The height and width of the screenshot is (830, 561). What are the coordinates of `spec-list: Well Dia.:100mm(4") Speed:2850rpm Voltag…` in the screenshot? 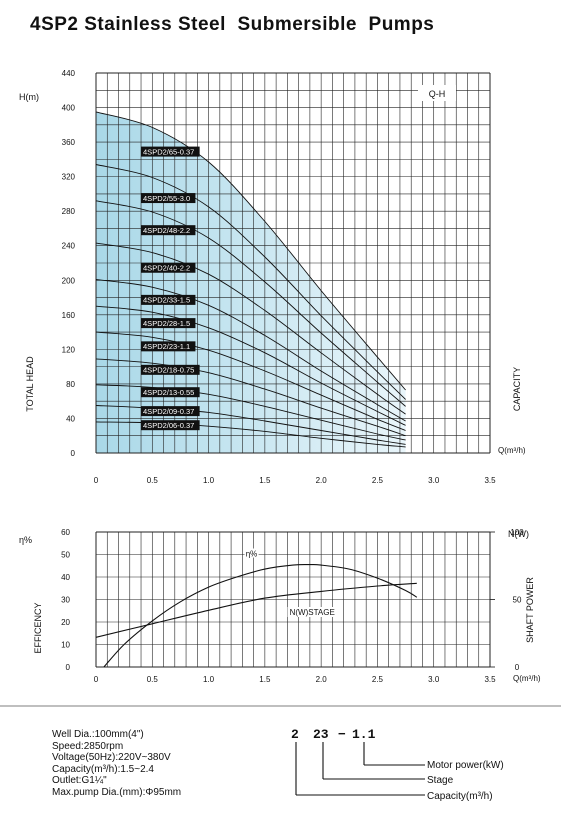 It's located at (116, 764).